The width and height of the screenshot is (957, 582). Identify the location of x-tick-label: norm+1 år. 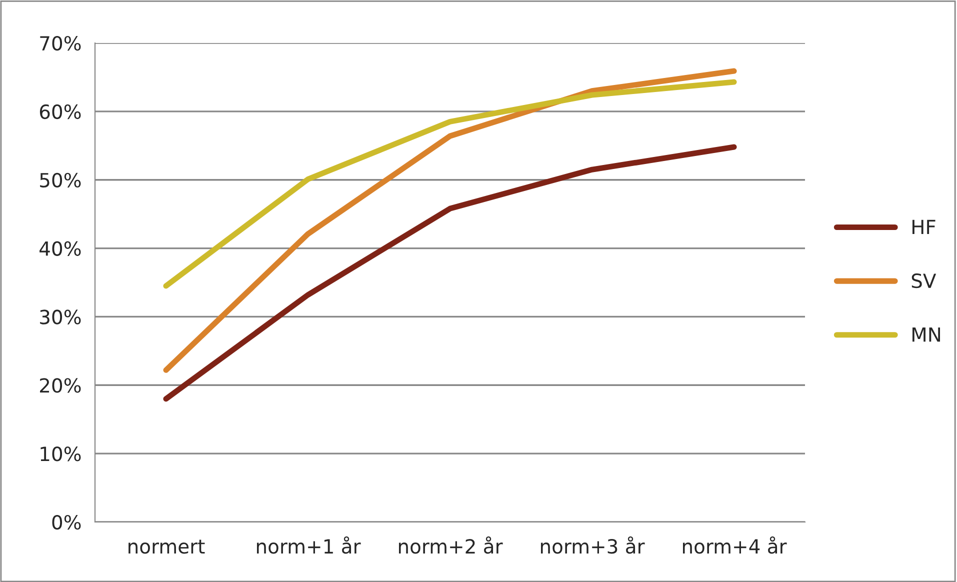
(308, 545).